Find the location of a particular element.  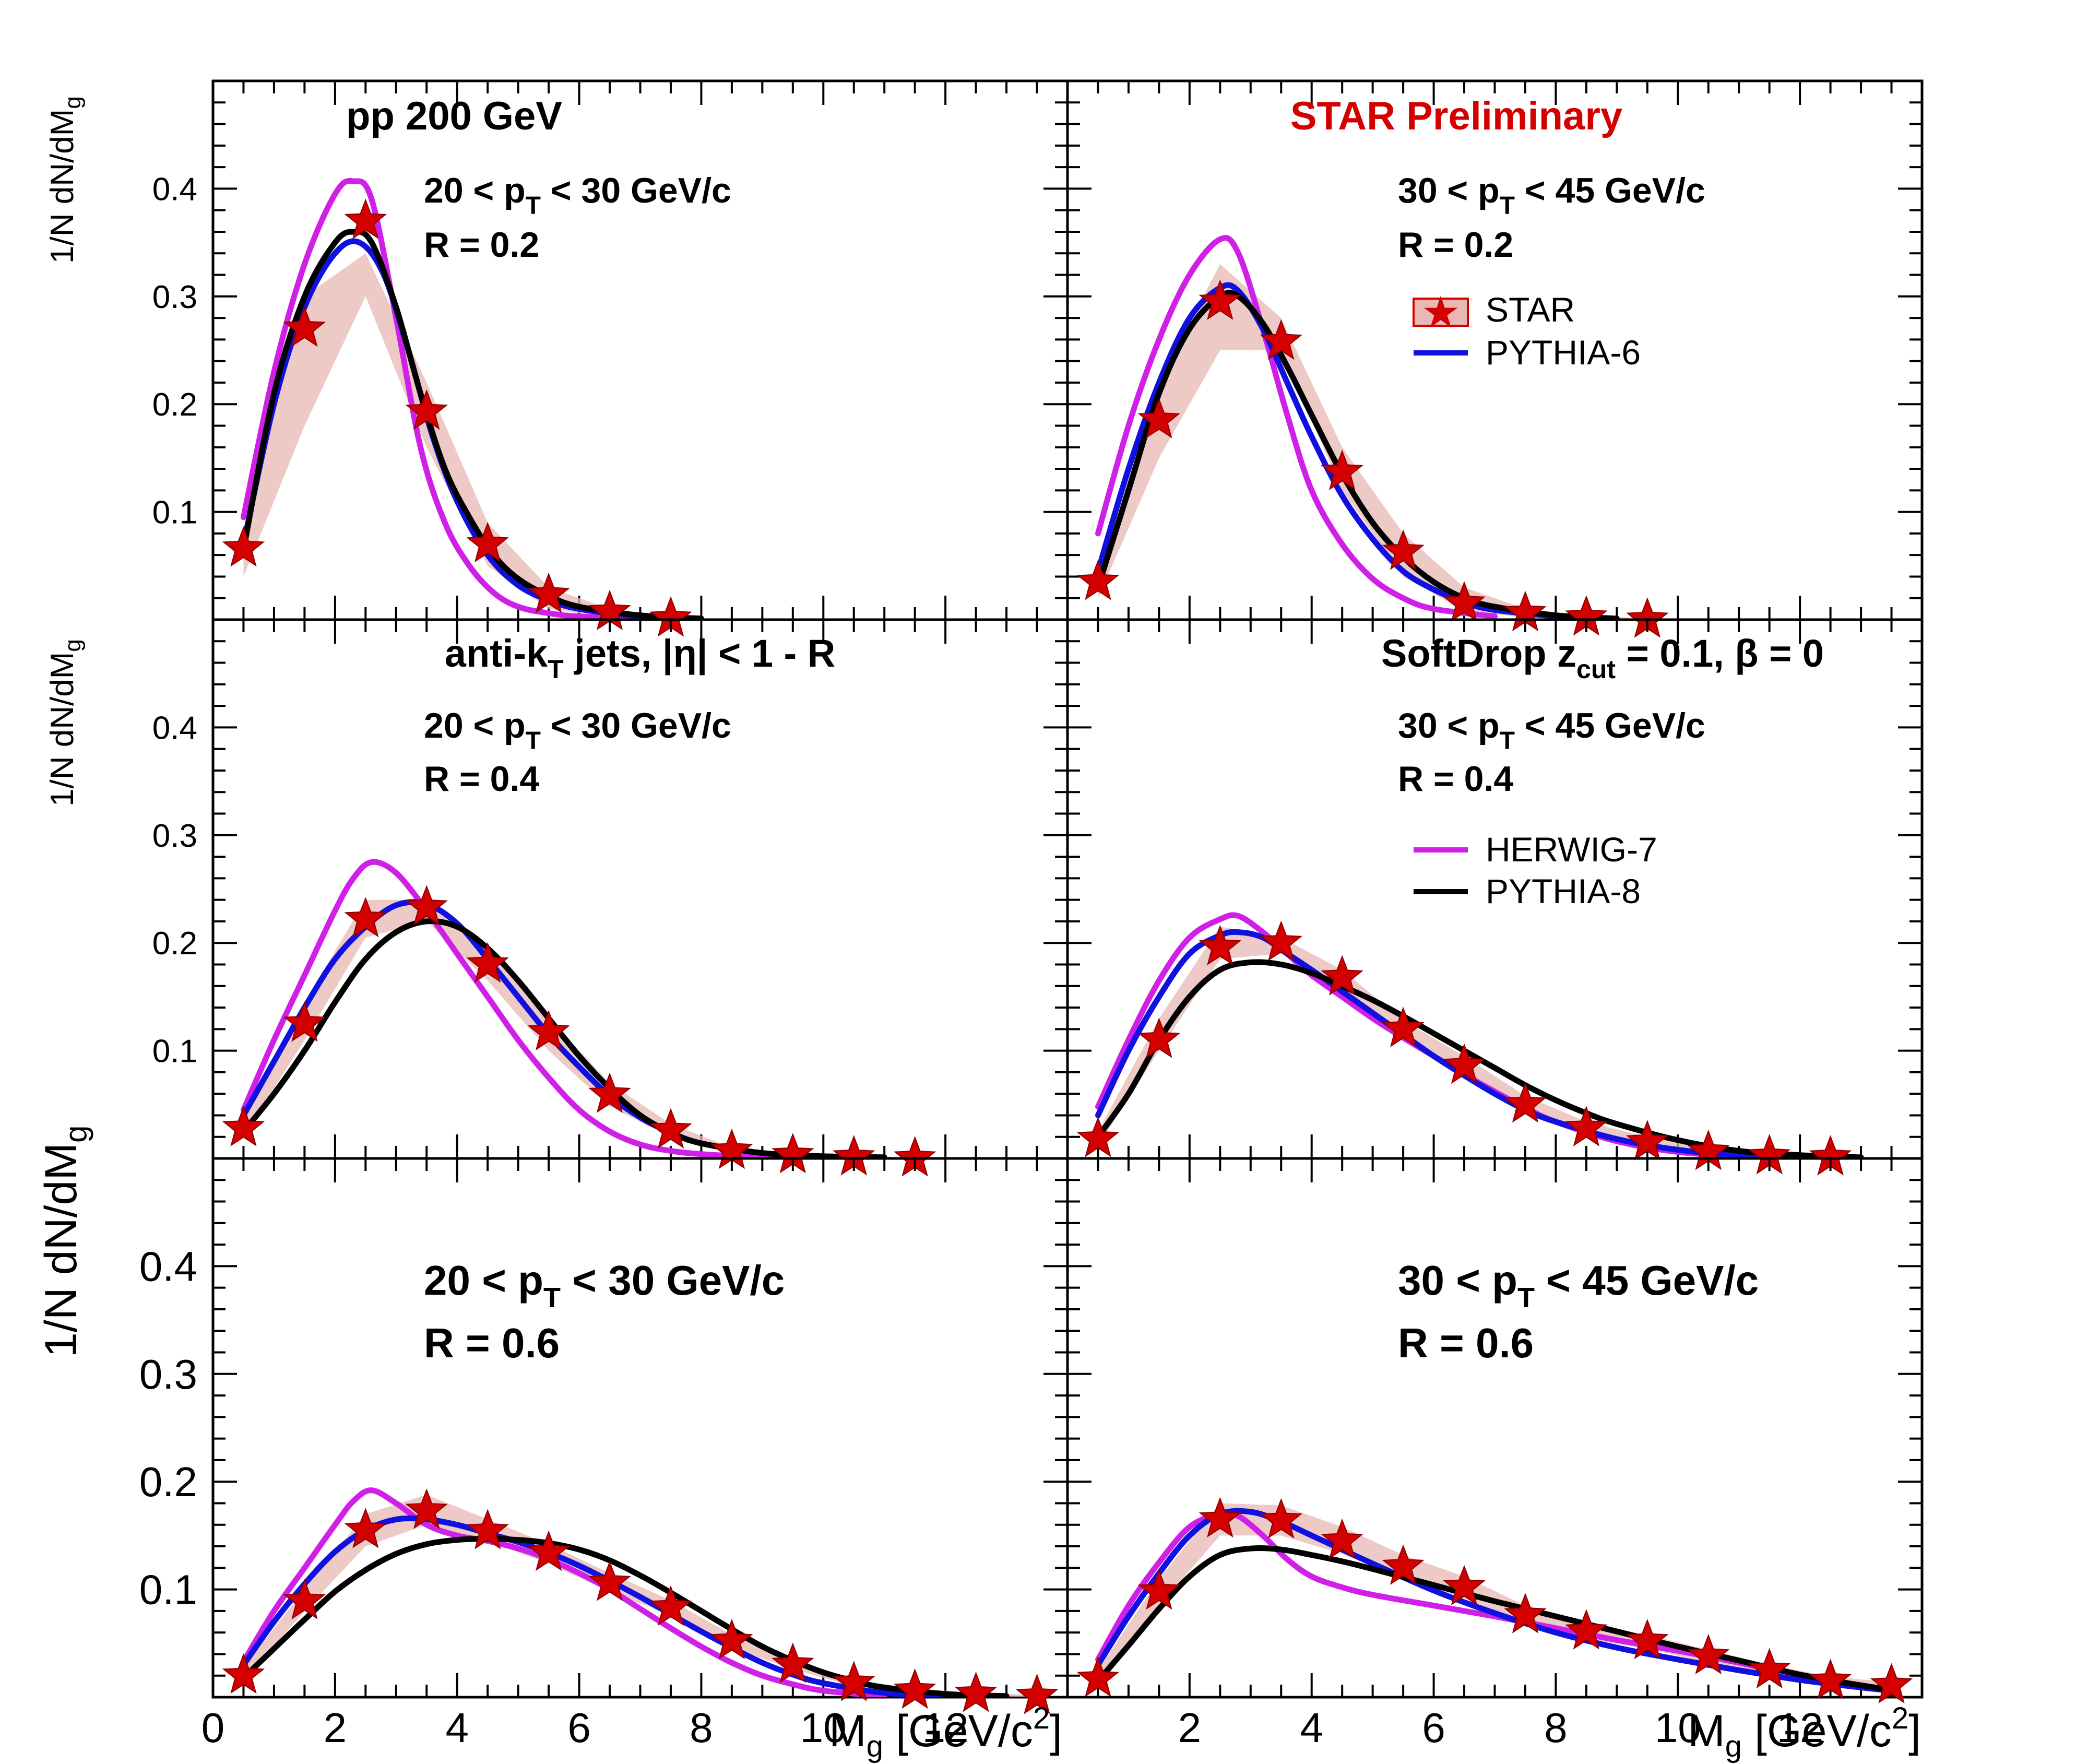

y-axis-title-top: 1/N dN/dMg is located at coordinates (65, 180).